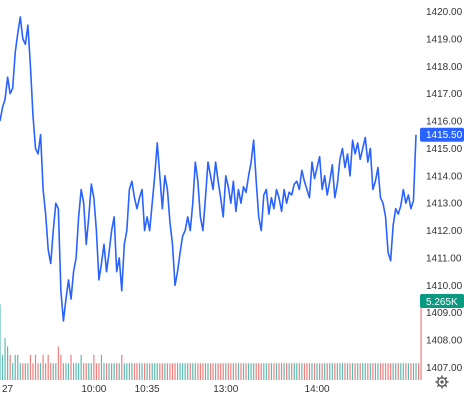 The height and width of the screenshot is (400, 464). What do you see at coordinates (147, 389) in the screenshot?
I see `x-tick-label: 10:35` at bounding box center [147, 389].